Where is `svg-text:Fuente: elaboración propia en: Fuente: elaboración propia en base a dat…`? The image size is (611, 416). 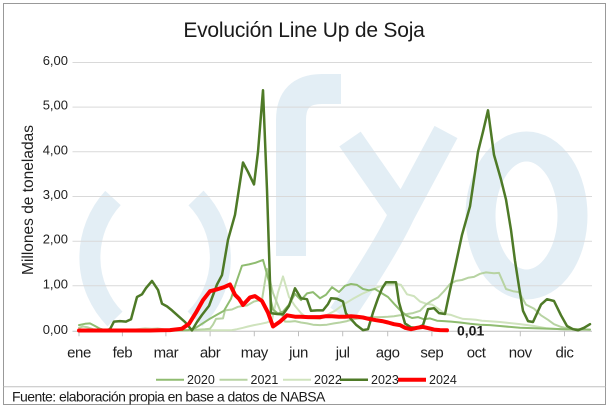
svg-text:Fuente: elaboración propia en: Fuente: elaboración propia en base a dat… is located at coordinates (169, 396).